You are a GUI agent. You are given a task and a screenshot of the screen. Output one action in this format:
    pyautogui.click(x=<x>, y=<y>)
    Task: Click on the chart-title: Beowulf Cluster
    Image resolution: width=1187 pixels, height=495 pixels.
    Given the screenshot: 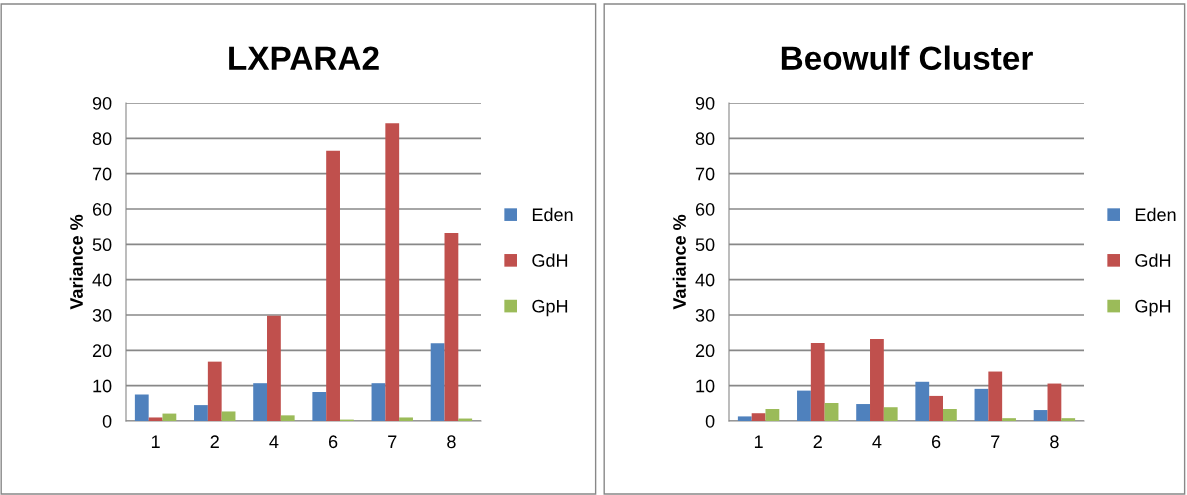 What is the action you would take?
    pyautogui.click(x=907, y=57)
    